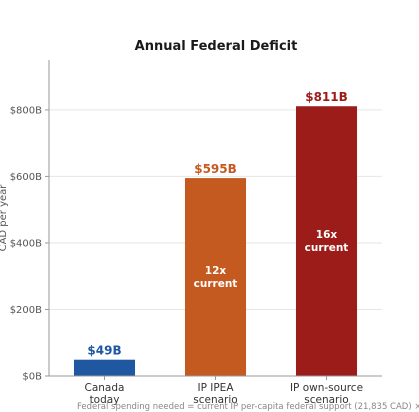 Image resolution: width=419 pixels, height=412 pixels. Describe the element at coordinates (32, 377) in the screenshot. I see `y-tick-label: $0B` at that location.